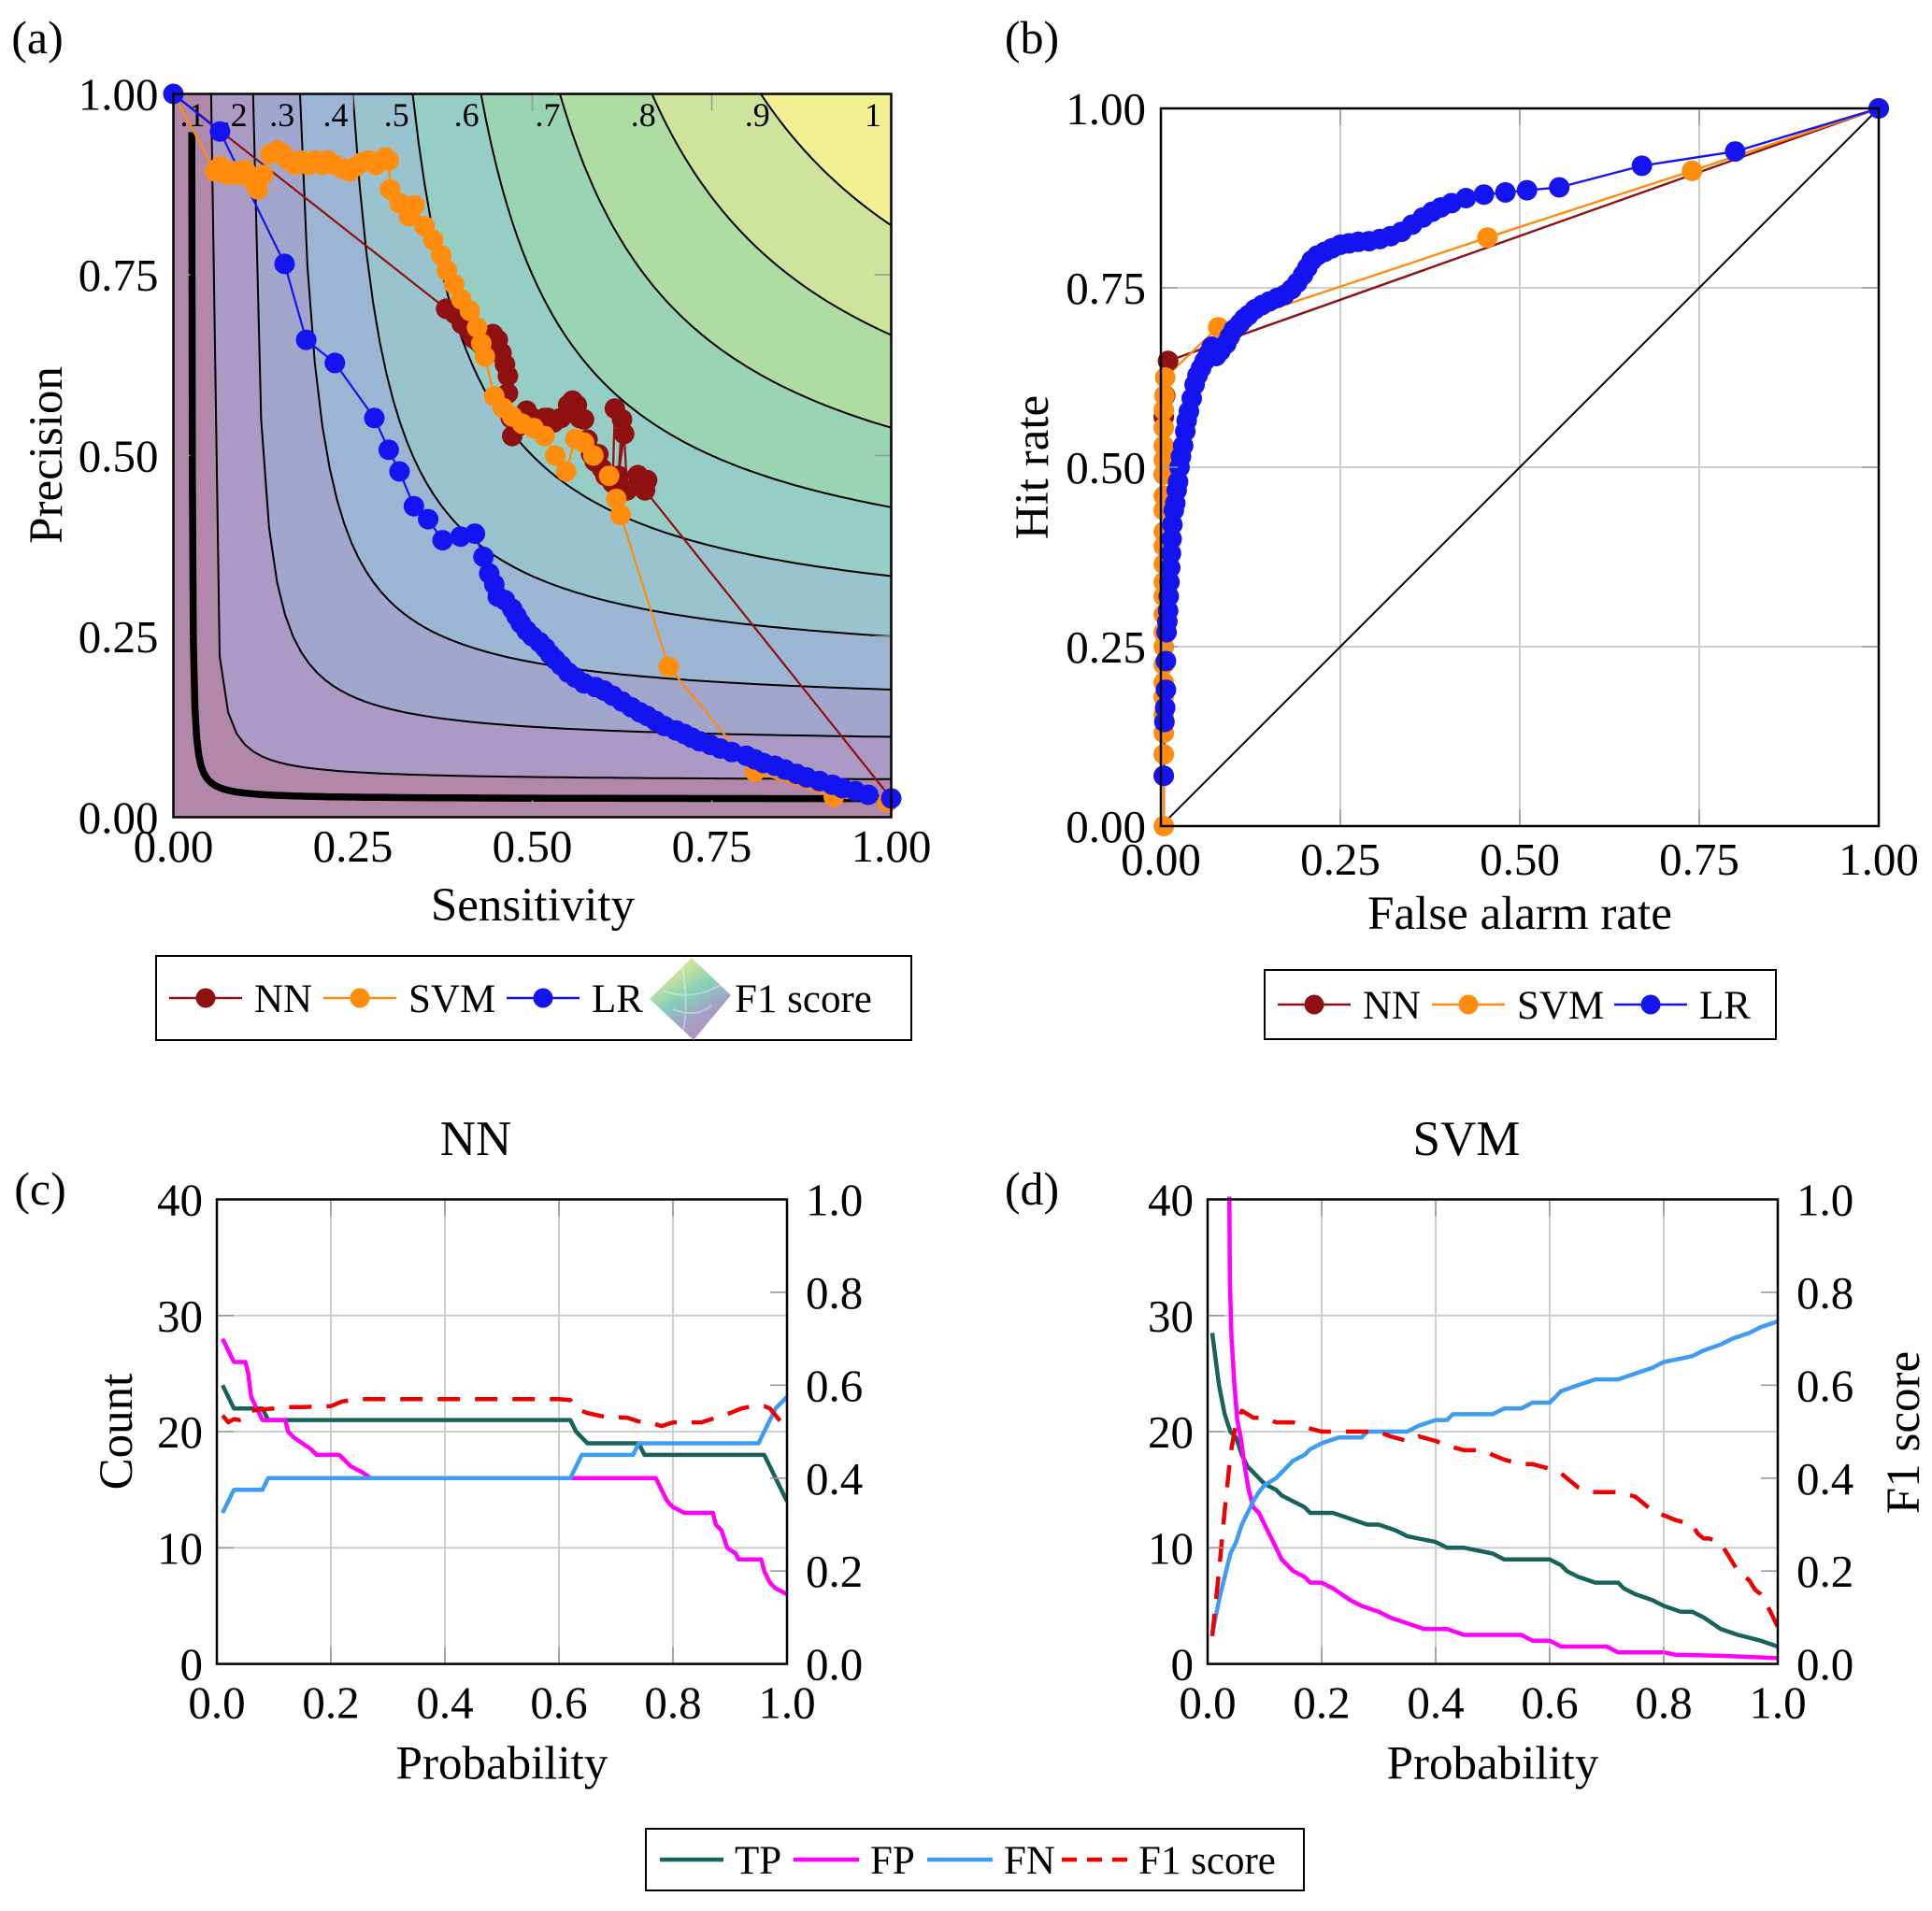 Image resolution: width=1932 pixels, height=1911 pixels. Describe the element at coordinates (281, 115) in the screenshot. I see `svg-text: .3` at that location.